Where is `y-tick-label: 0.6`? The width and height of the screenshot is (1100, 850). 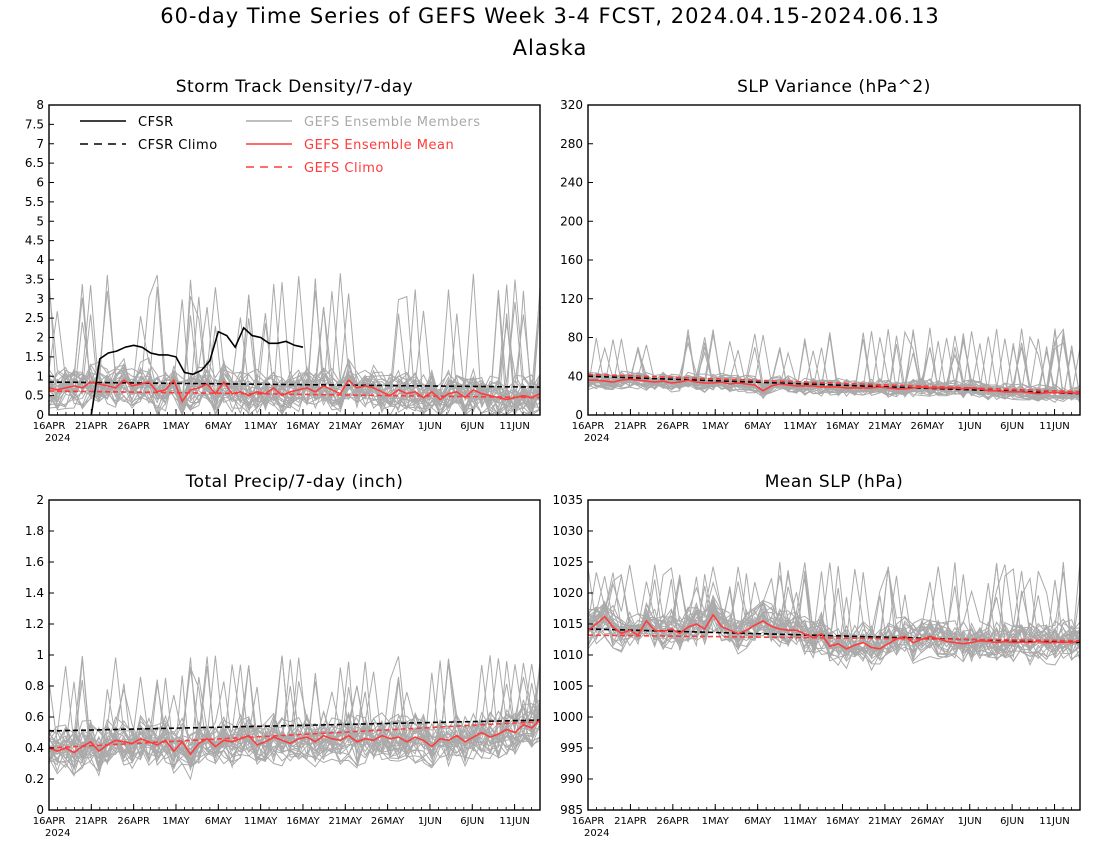 y-tick-label: 0.6 is located at coordinates (34, 717).